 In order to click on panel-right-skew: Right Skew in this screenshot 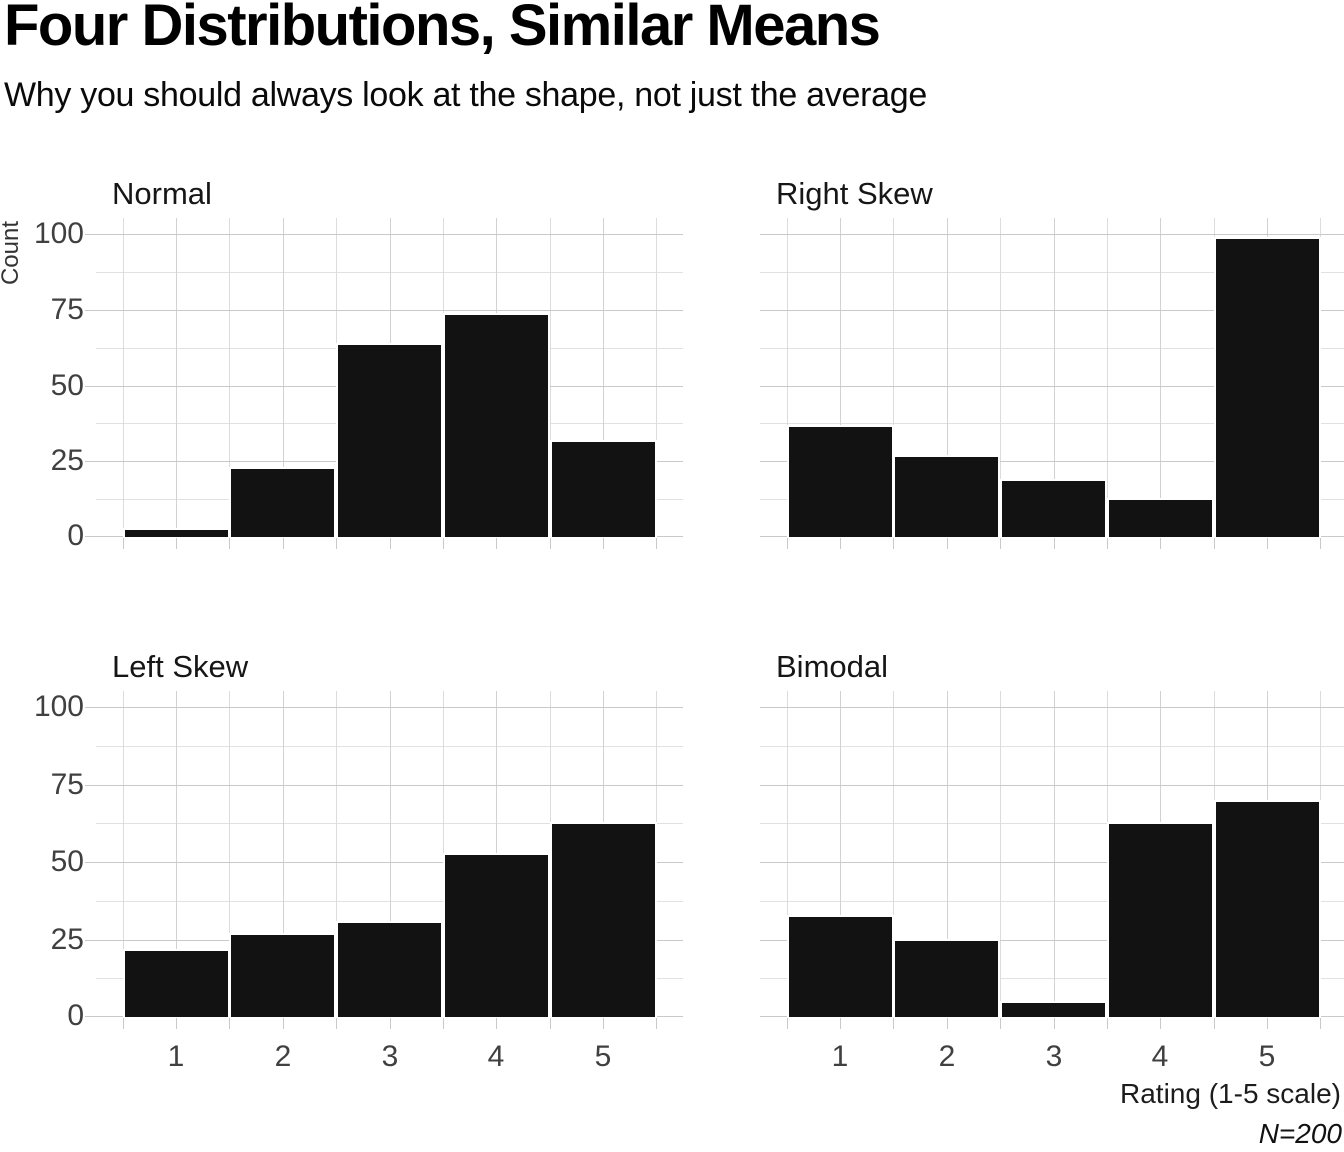, I will do `click(1052, 362)`.